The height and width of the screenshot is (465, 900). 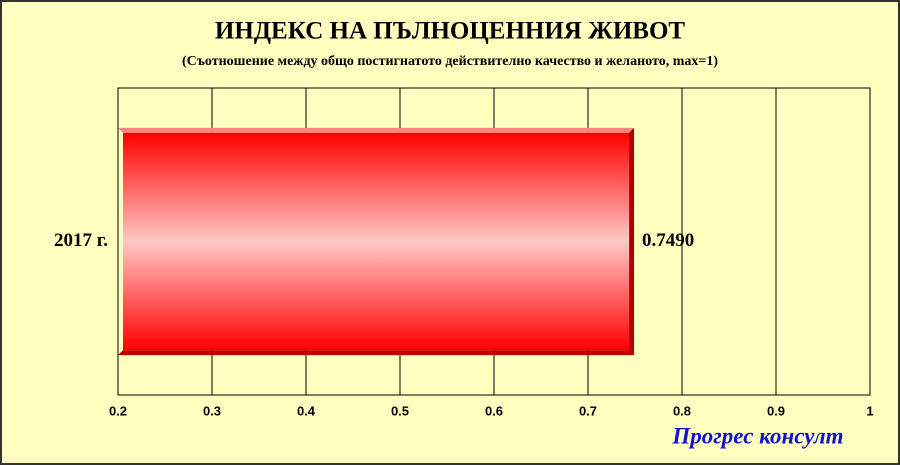 What do you see at coordinates (869, 410) in the screenshot?
I see `x-tick-label: 1` at bounding box center [869, 410].